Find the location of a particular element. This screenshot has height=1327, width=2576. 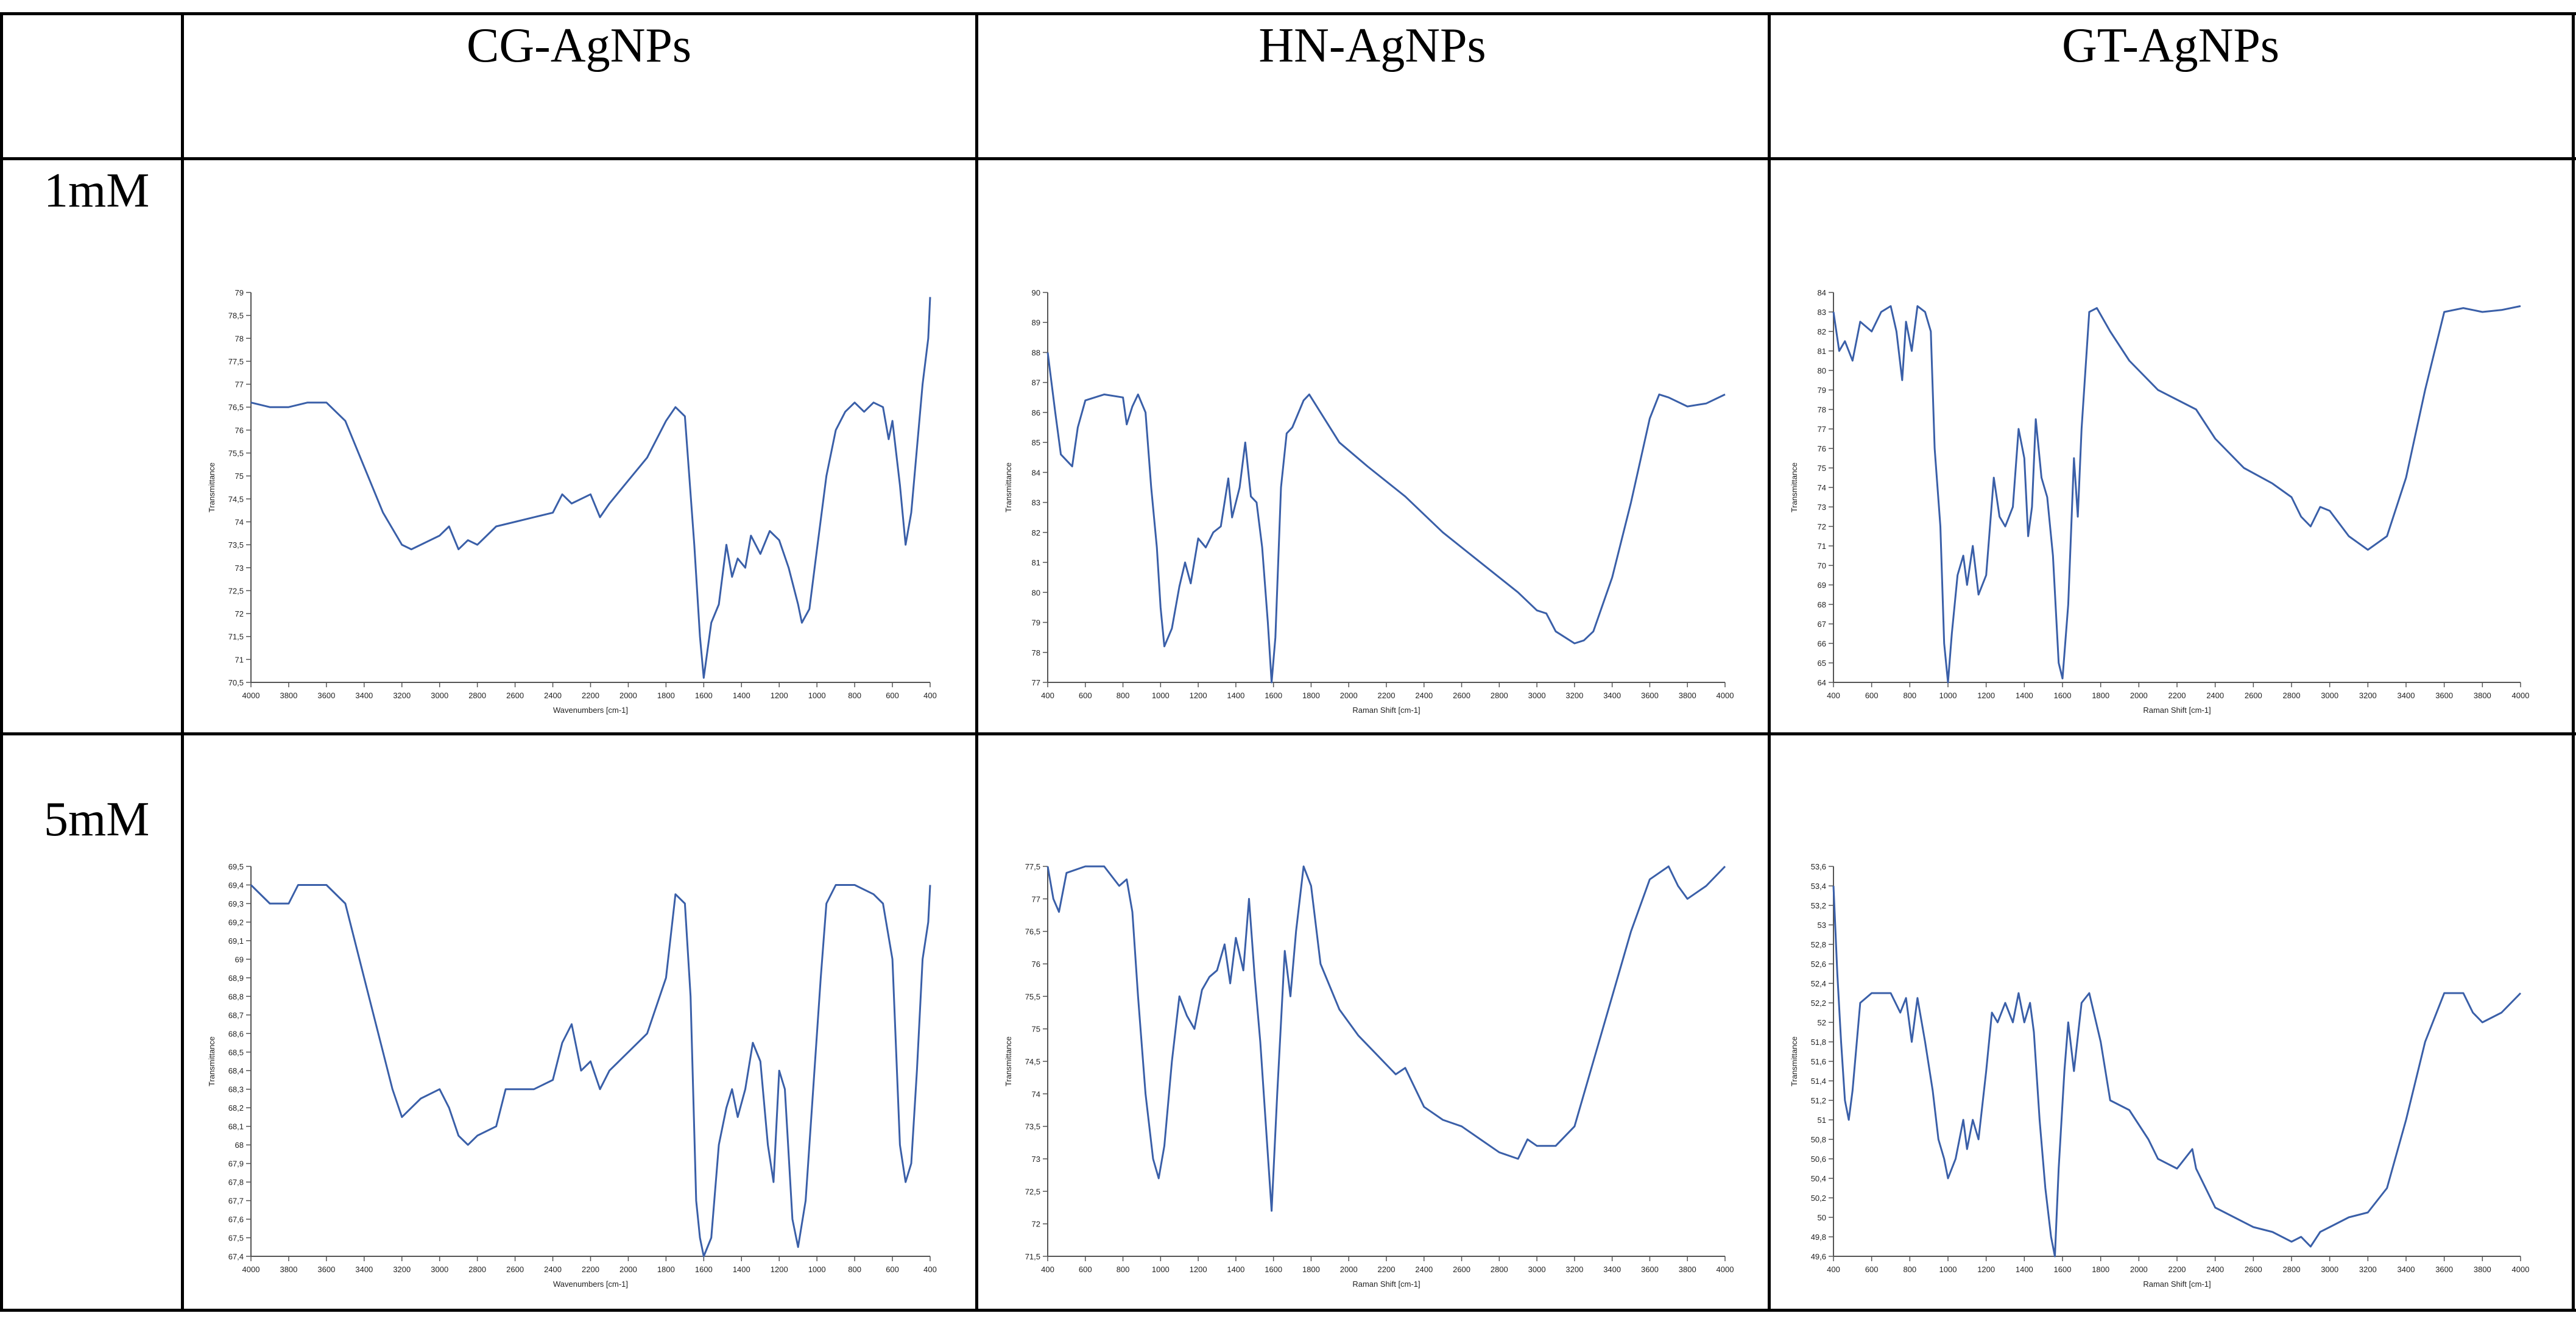

y-tick-label: 77,5 is located at coordinates (1032, 866).